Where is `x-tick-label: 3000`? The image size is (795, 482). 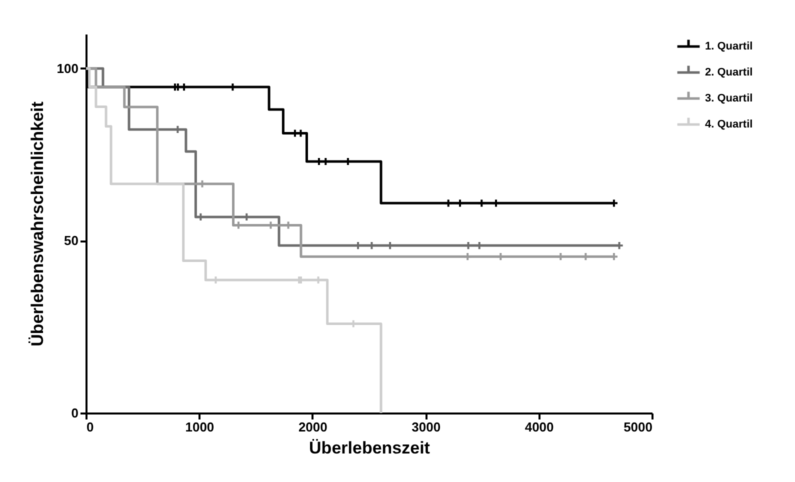
x-tick-label: 3000 is located at coordinates (426, 427).